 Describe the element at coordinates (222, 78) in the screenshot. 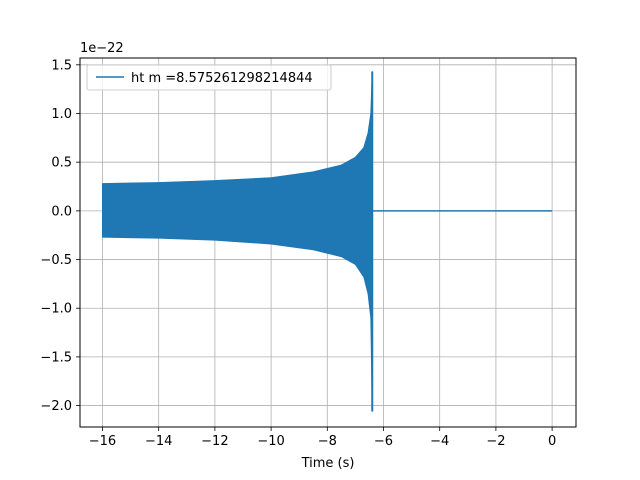

I see `legend-label: ht m =8.575261298214844` at that location.